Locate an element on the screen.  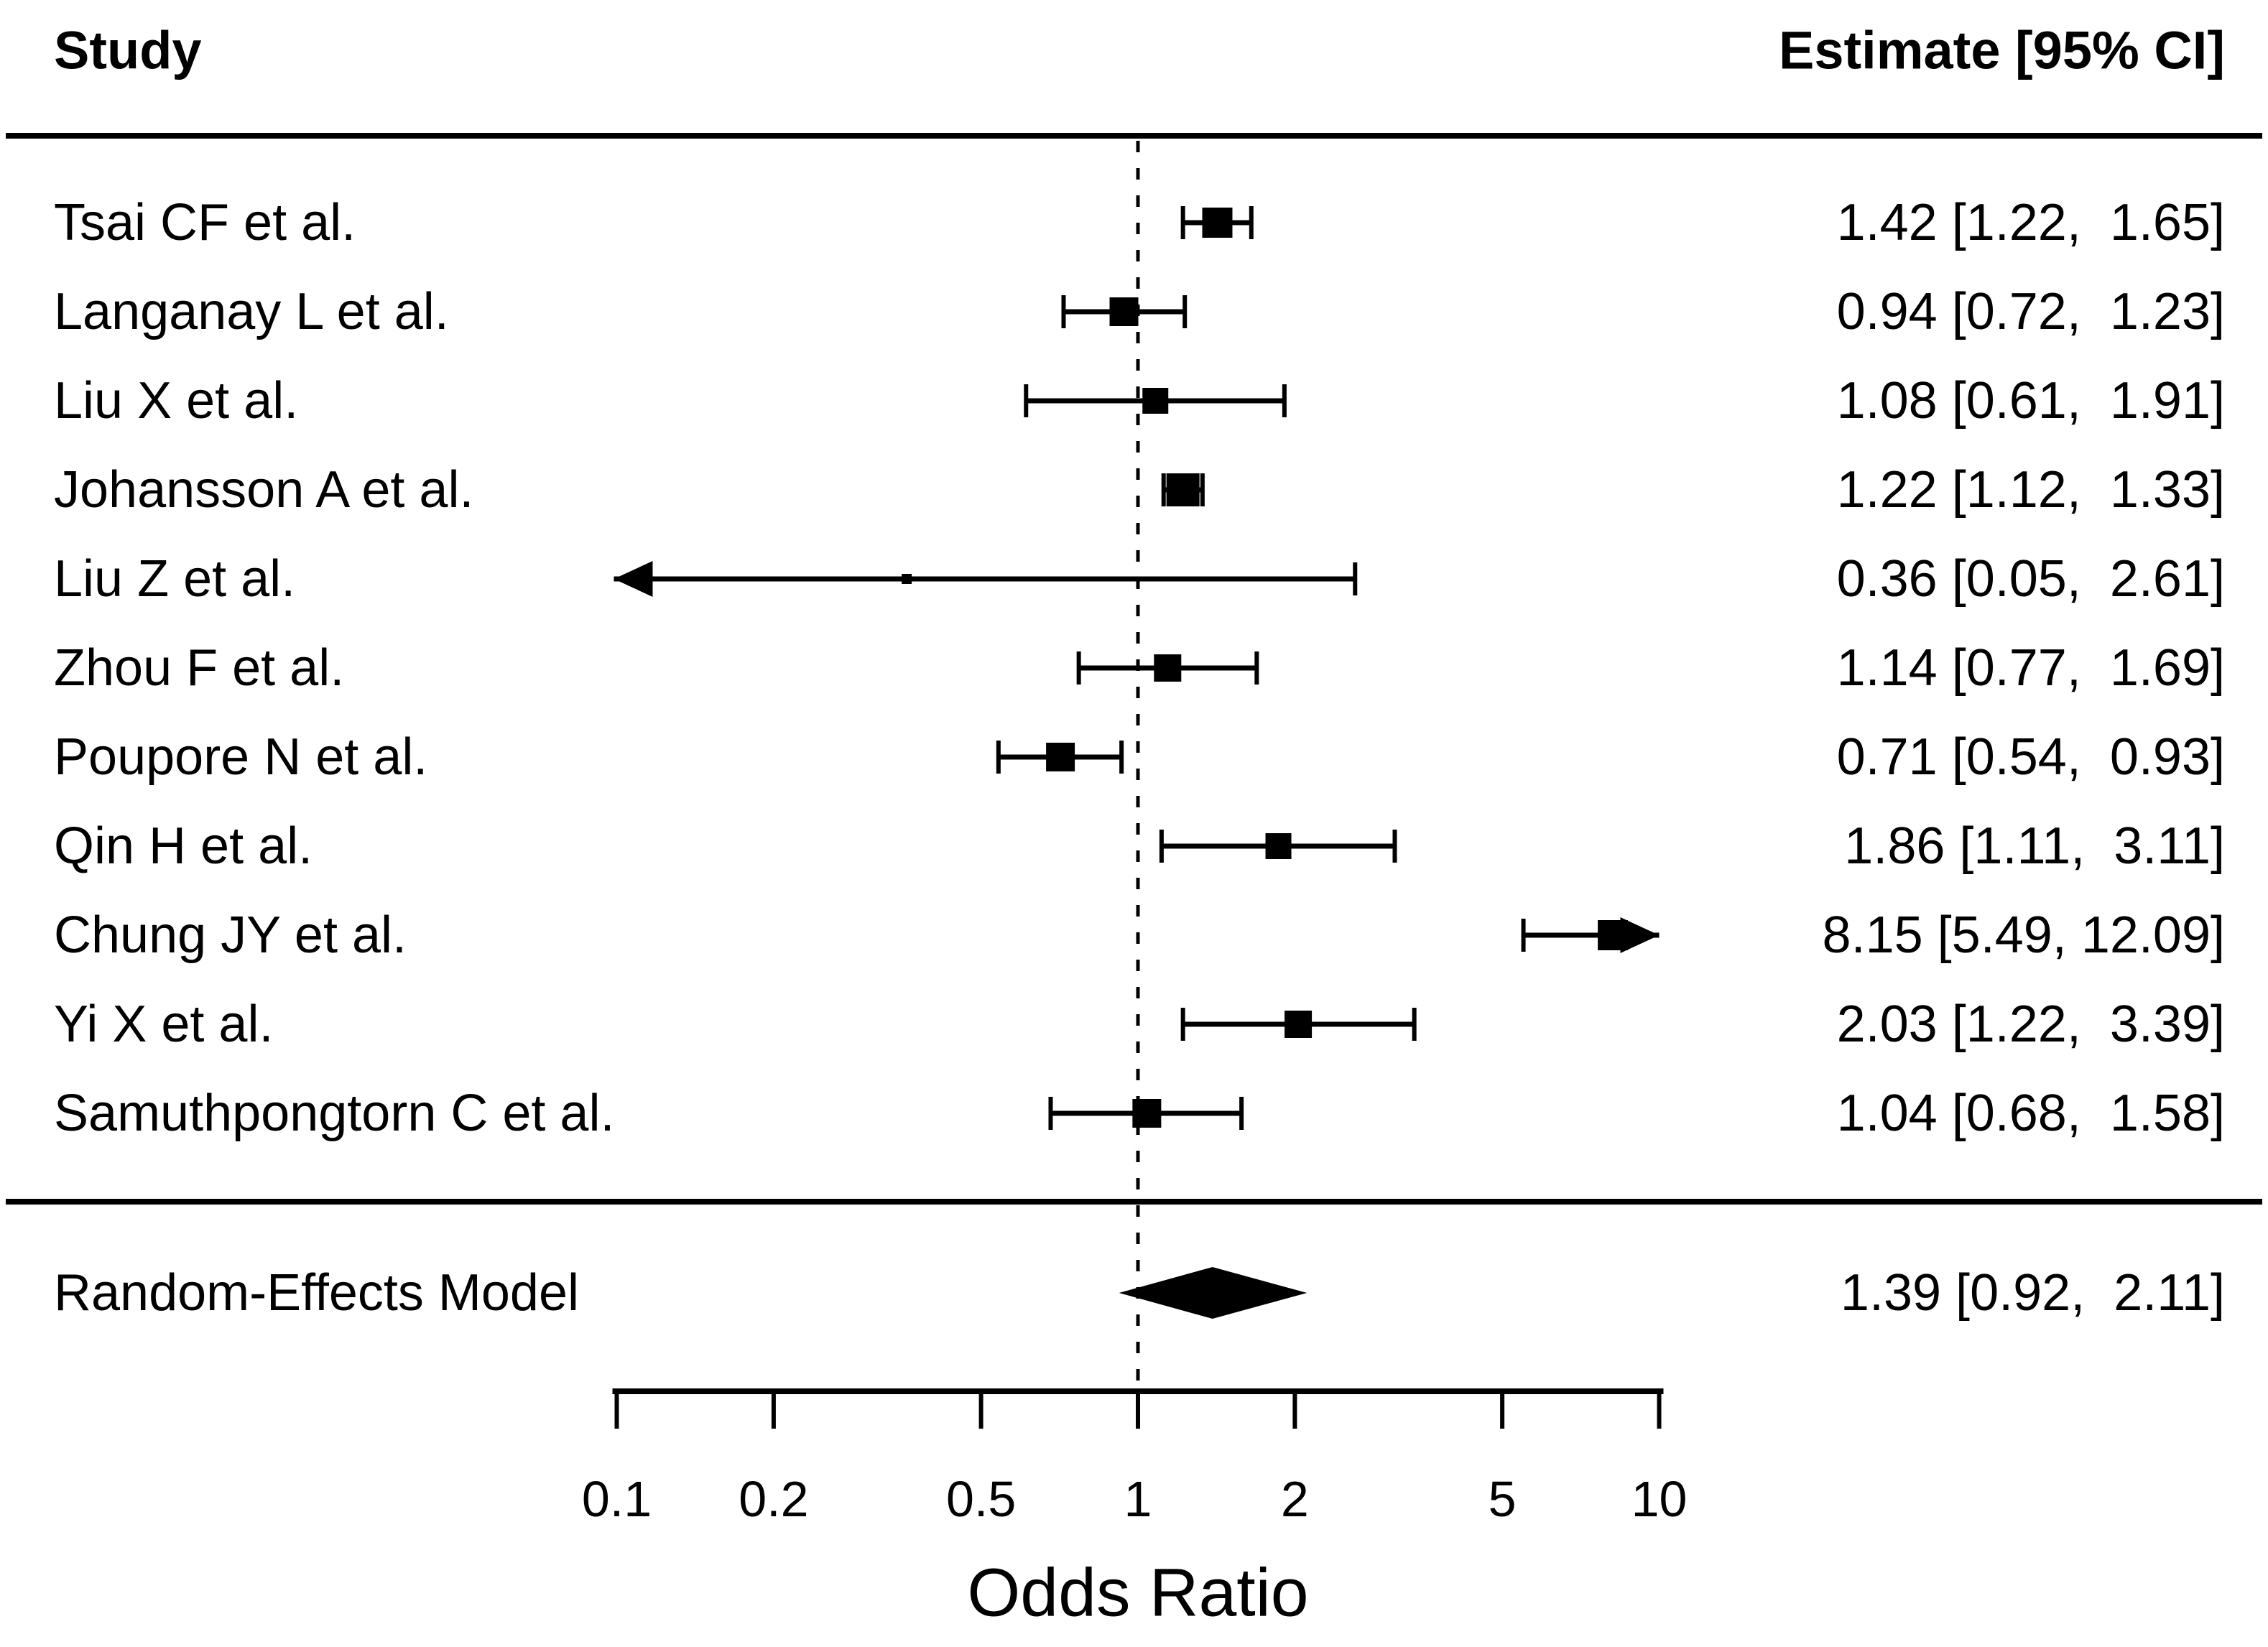
x-axis-tick-label: 5 is located at coordinates (1502, 1499).